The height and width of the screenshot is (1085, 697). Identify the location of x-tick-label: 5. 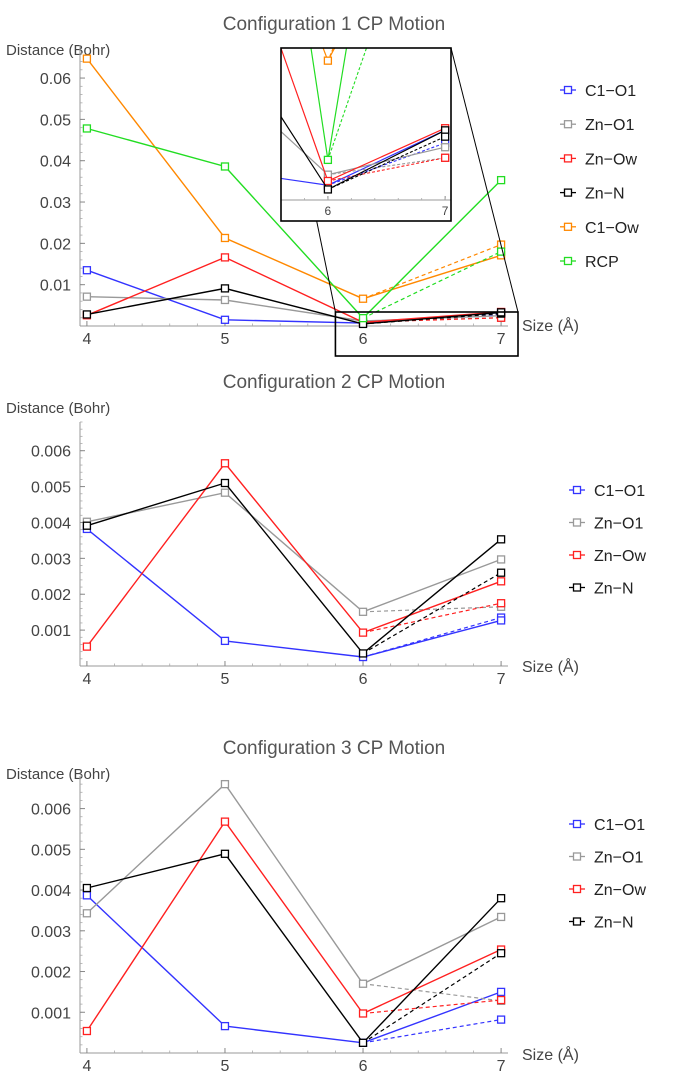
(225, 339).